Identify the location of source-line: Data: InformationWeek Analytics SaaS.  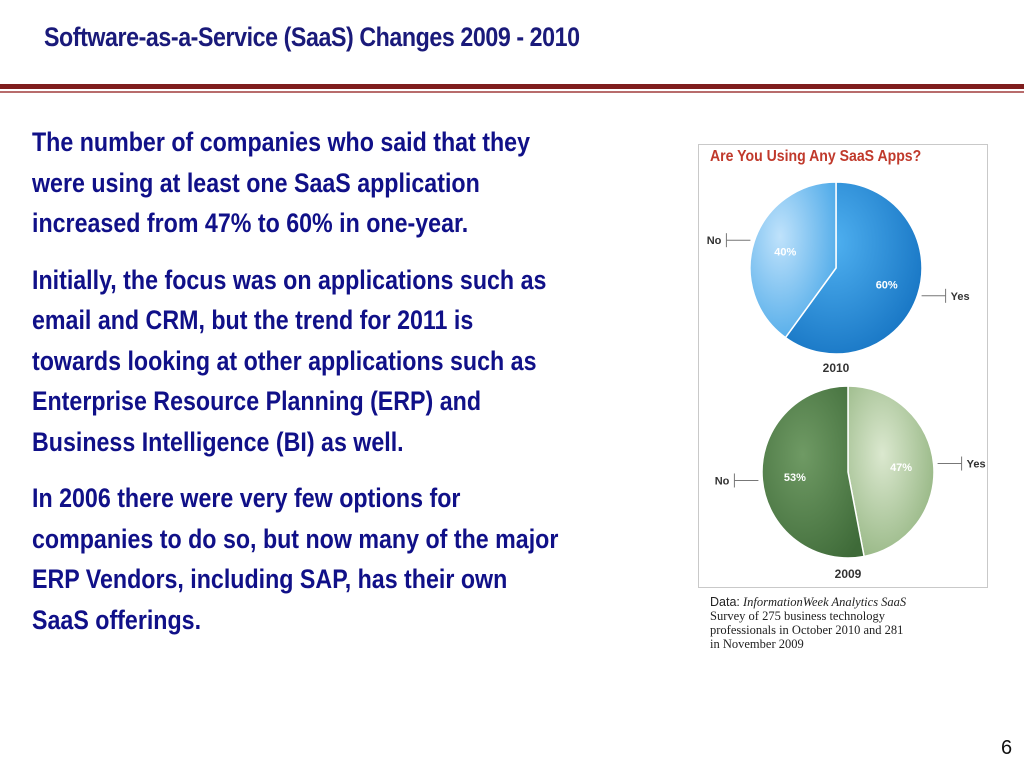
(855, 602).